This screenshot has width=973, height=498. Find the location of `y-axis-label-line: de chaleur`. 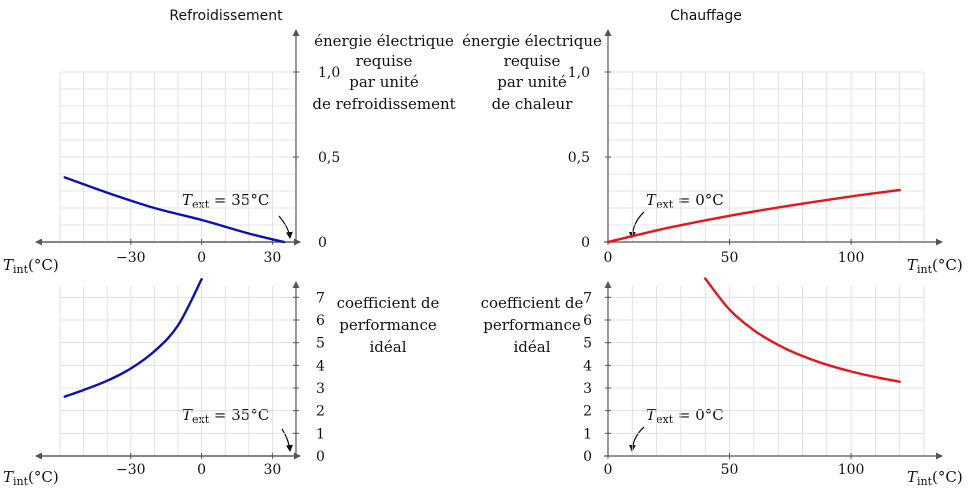

y-axis-label-line: de chaleur is located at coordinates (533, 104).